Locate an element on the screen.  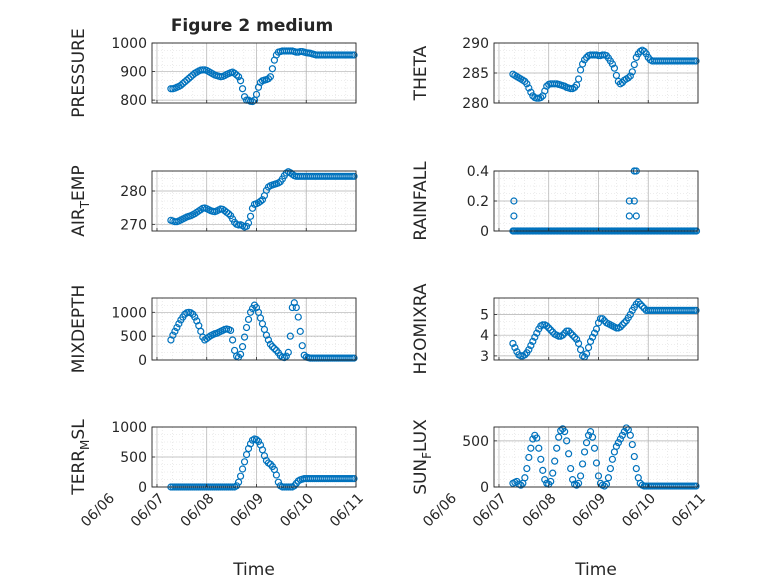
y-axis-label: RAINFALL is located at coordinates (421, 201).